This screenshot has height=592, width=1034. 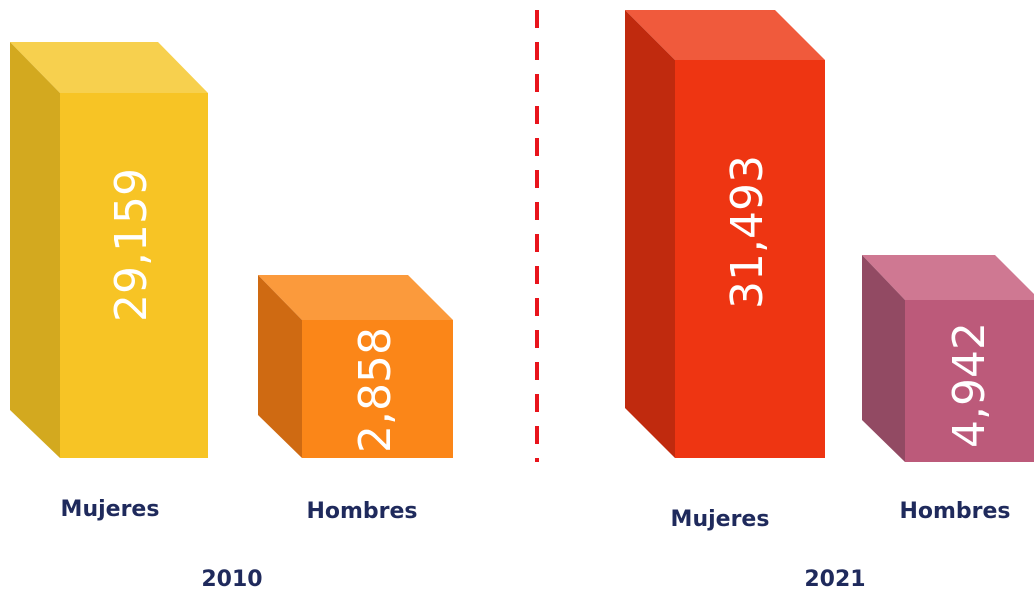 I want to click on year-label: 2010, so click(x=231, y=579).